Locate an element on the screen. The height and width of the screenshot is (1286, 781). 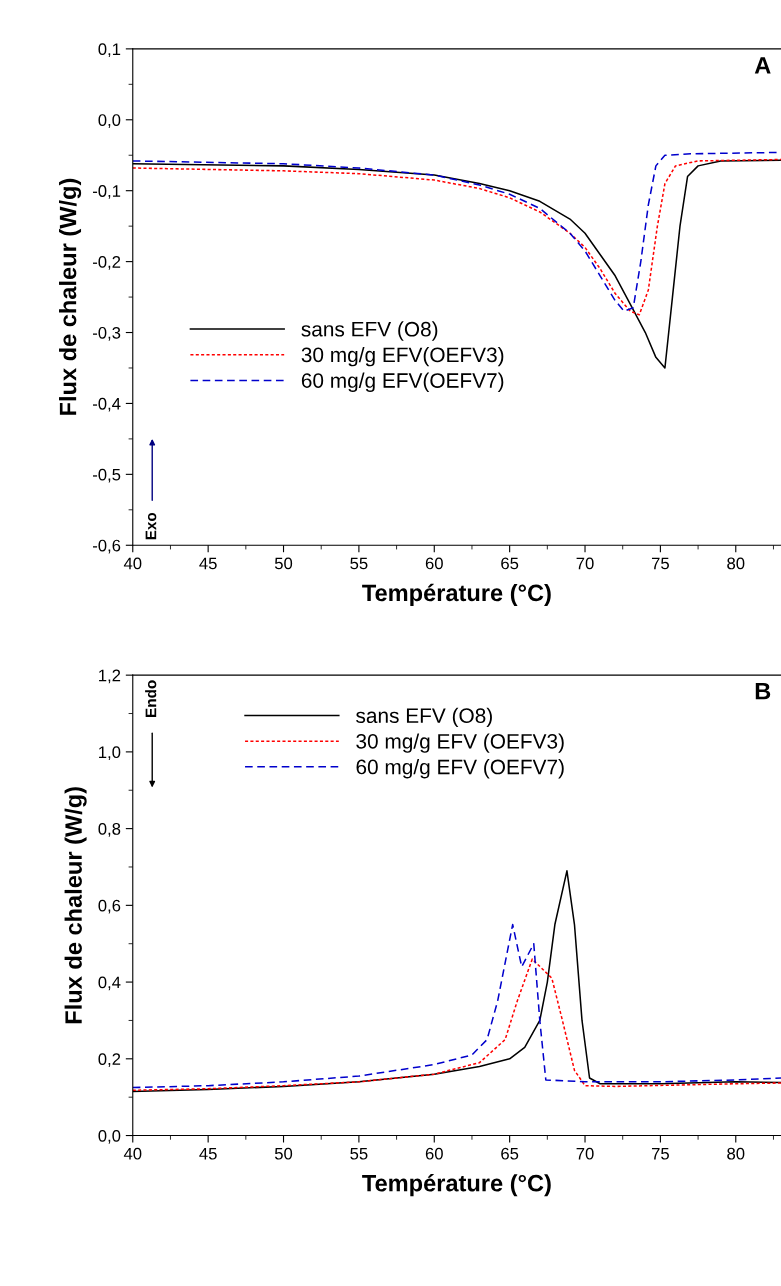
y-tick-label: 1,2 is located at coordinates (110, 676).